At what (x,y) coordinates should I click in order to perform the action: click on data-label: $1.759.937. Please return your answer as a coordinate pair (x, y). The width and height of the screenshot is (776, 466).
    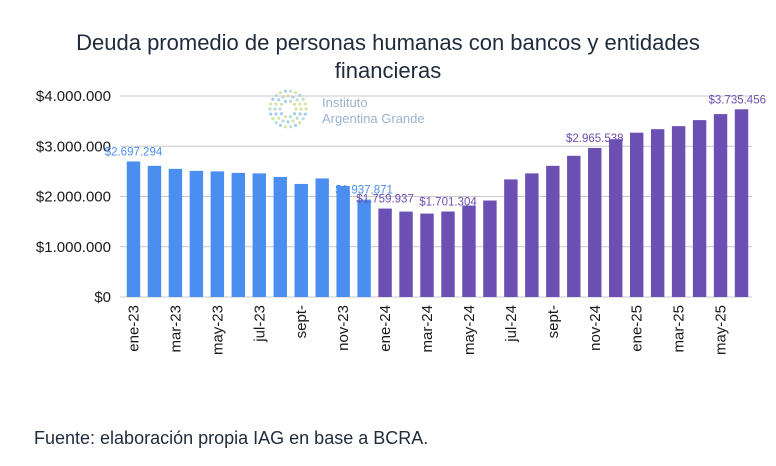
    Looking at the image, I should click on (385, 200).